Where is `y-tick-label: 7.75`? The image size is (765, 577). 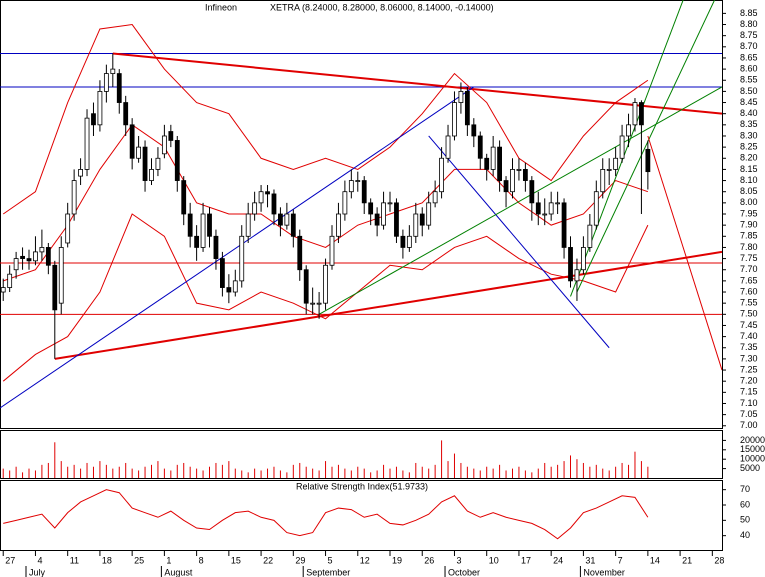
y-tick-label: 7.75 is located at coordinates (749, 258).